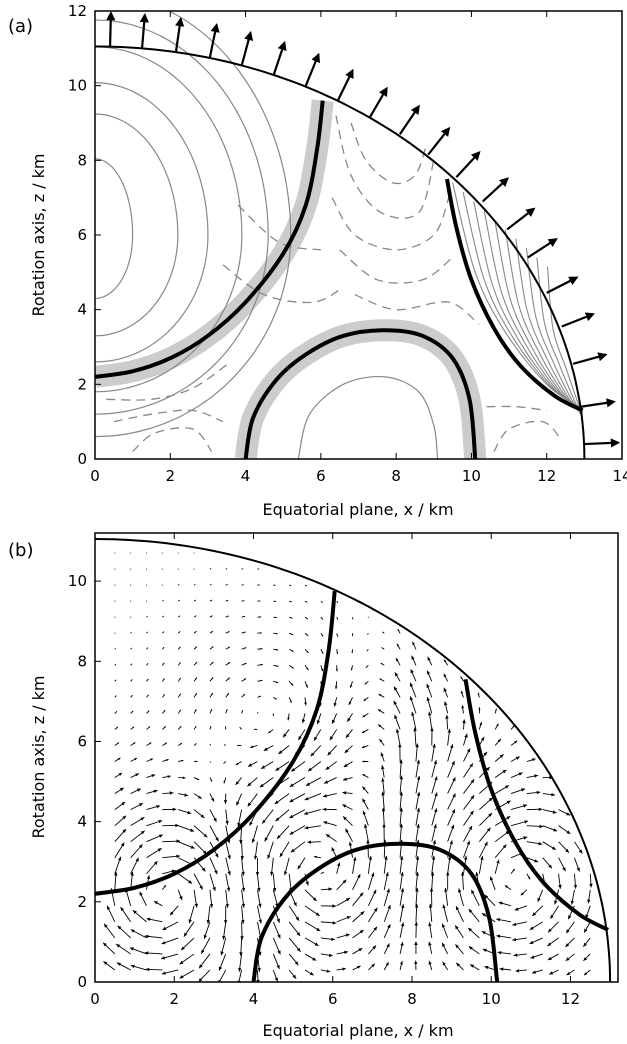 The image size is (627, 1044). Describe the element at coordinates (333, 999) in the screenshot. I see `b-x-tick-label: 6` at that location.